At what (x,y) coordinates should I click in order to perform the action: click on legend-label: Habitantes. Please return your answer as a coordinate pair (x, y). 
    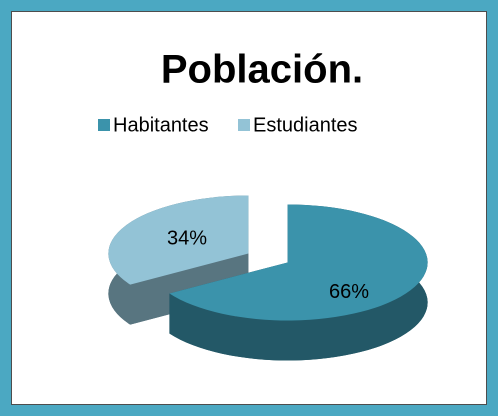
    Looking at the image, I should click on (161, 125).